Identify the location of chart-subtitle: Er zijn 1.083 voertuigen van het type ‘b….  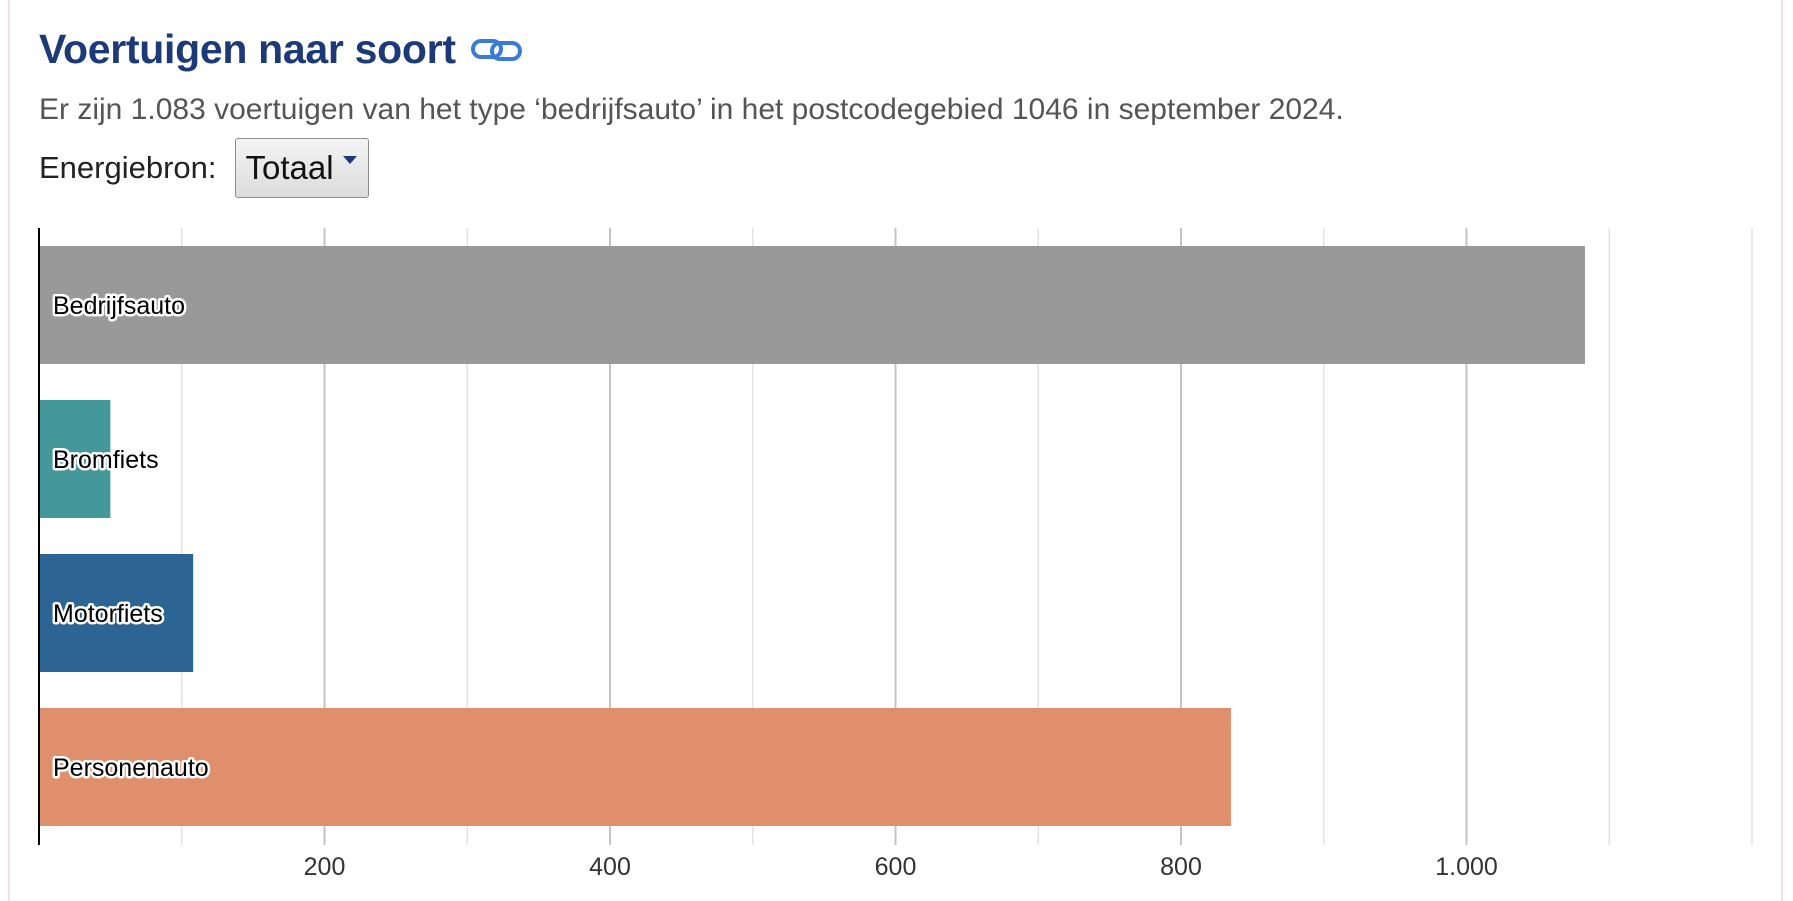
(691, 109).